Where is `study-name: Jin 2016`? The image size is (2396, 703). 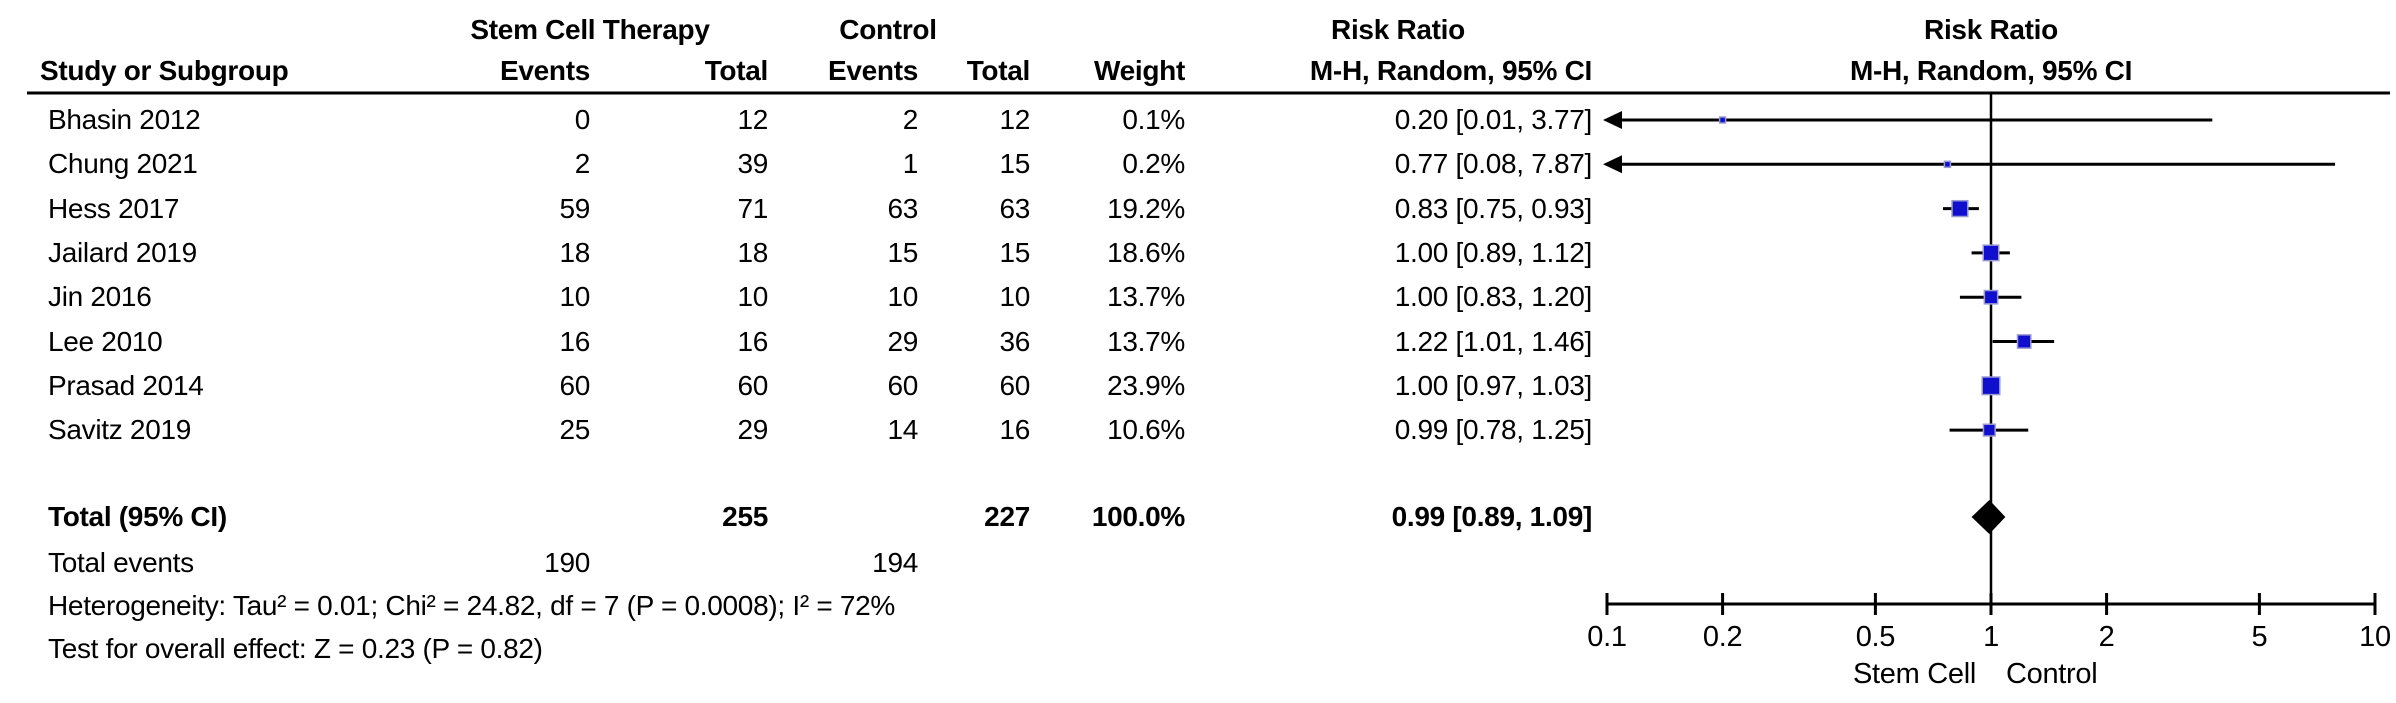 study-name: Jin 2016 is located at coordinates (100, 297).